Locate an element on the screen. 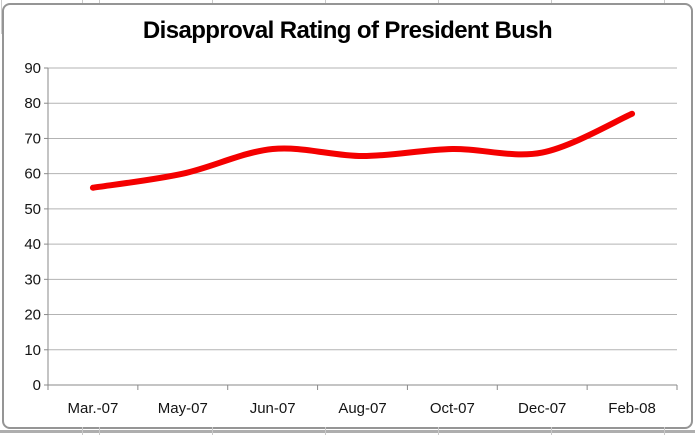 The width and height of the screenshot is (695, 438). y-tick-label: 40 is located at coordinates (32, 244).